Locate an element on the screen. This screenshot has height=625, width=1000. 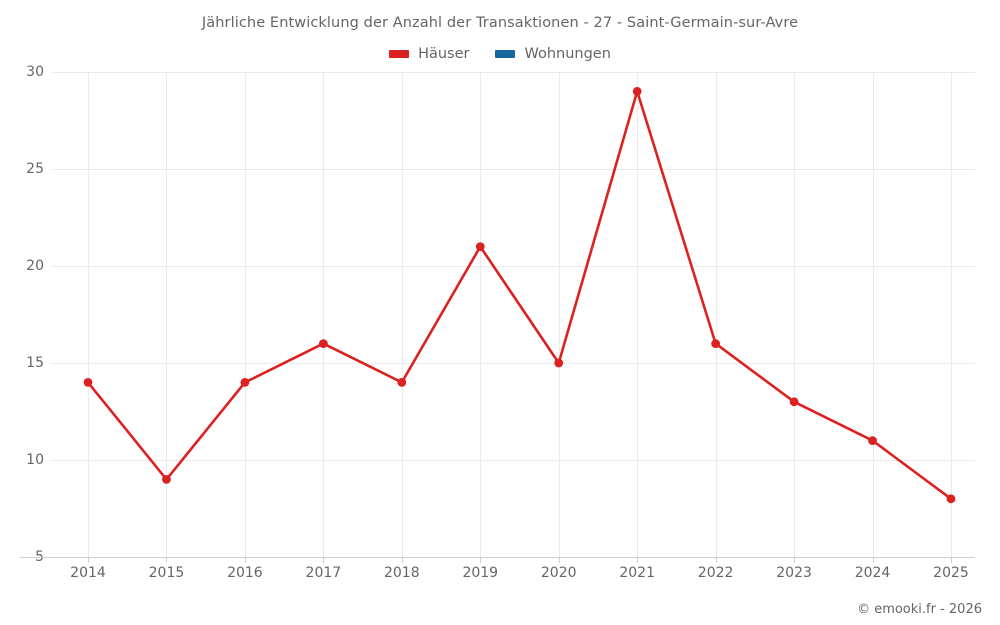
footer-credit: © emooki.fr - 2026 is located at coordinates (919, 609).